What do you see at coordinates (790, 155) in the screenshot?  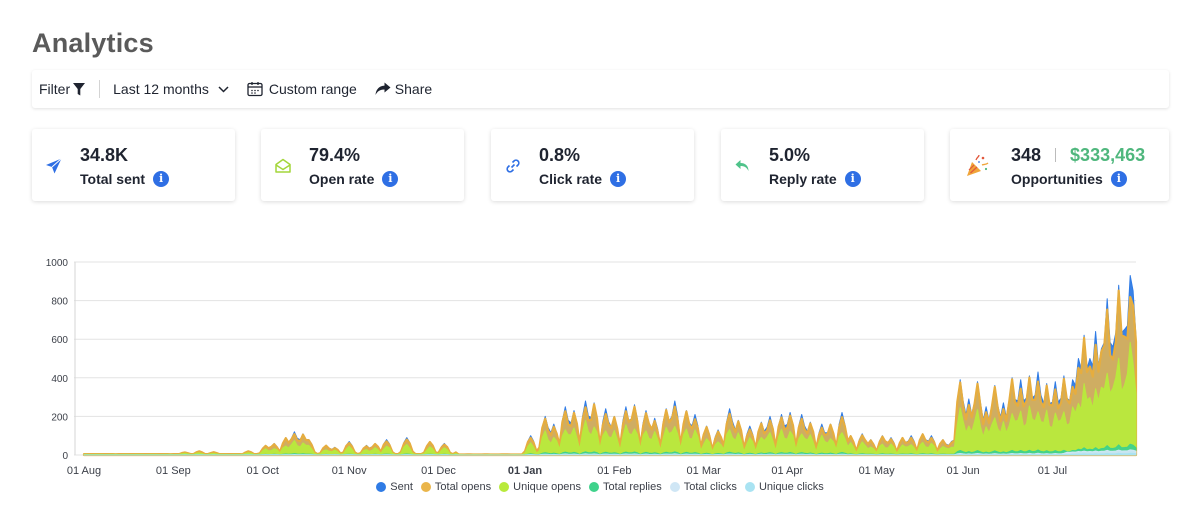 I see `reply-rate-value: 5.0%` at bounding box center [790, 155].